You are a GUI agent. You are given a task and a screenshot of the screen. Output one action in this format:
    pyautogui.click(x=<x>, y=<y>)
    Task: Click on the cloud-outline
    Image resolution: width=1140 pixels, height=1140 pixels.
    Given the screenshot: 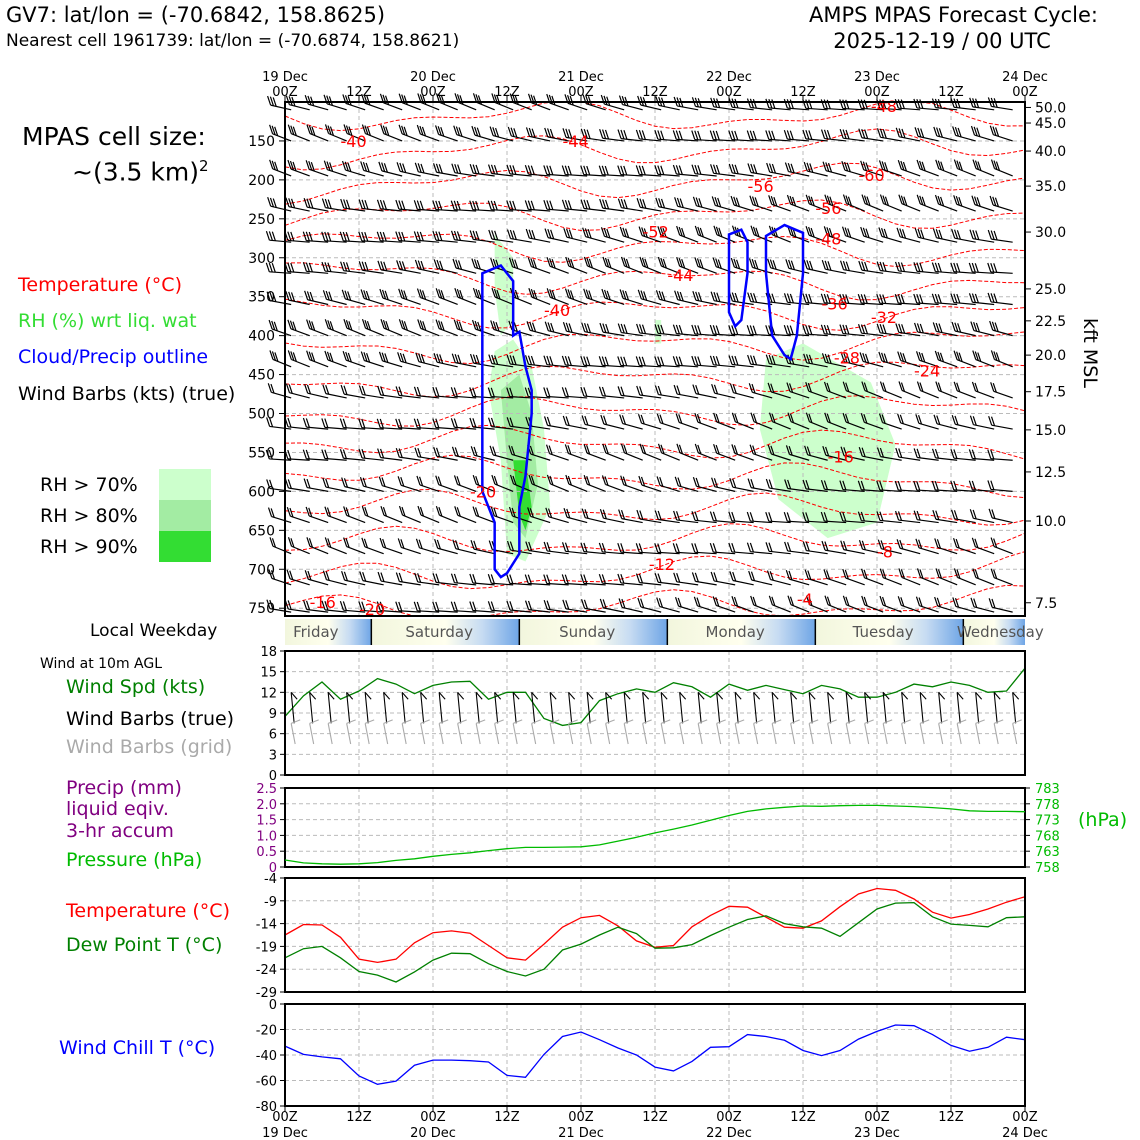 What is the action you would take?
    pyautogui.click(x=738, y=278)
    